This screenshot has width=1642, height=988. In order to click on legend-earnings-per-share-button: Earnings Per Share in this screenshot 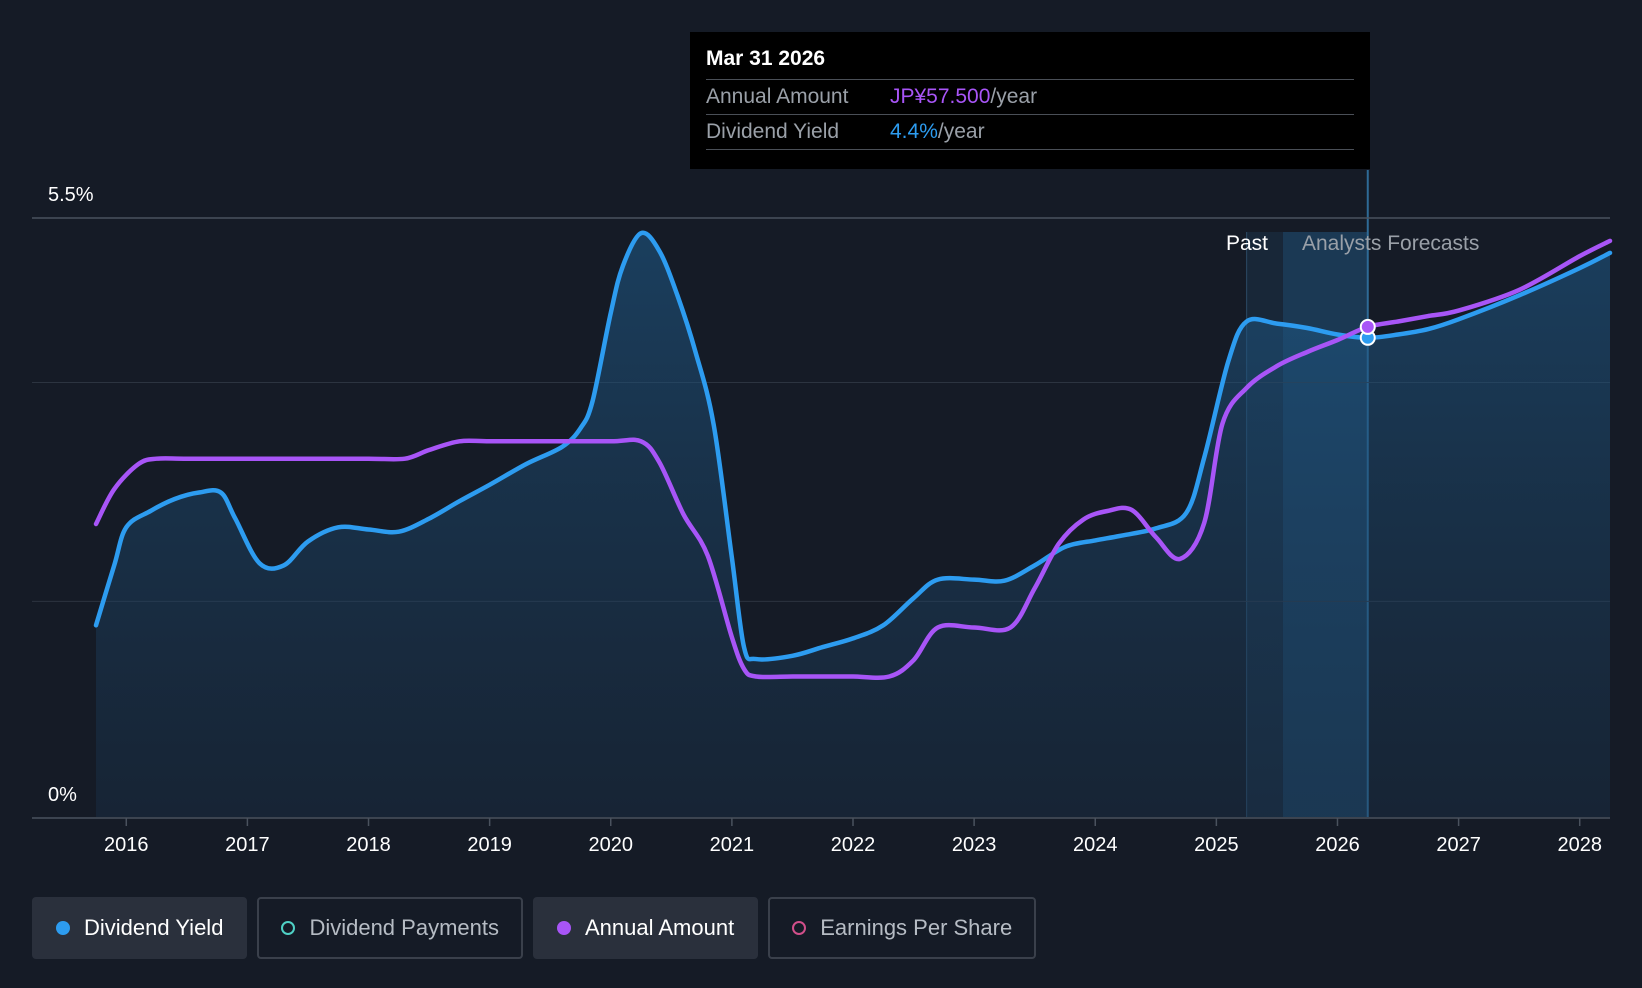, I will do `click(902, 928)`.